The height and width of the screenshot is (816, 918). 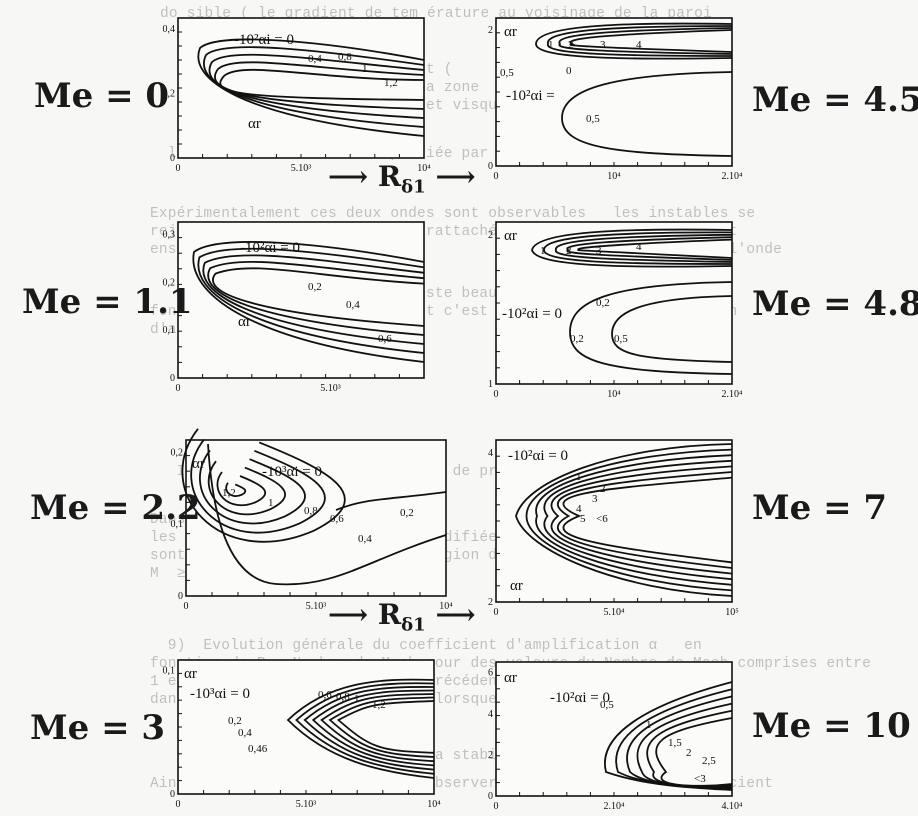 What do you see at coordinates (602, 519) in the screenshot?
I see `contour-level-label: <6` at bounding box center [602, 519].